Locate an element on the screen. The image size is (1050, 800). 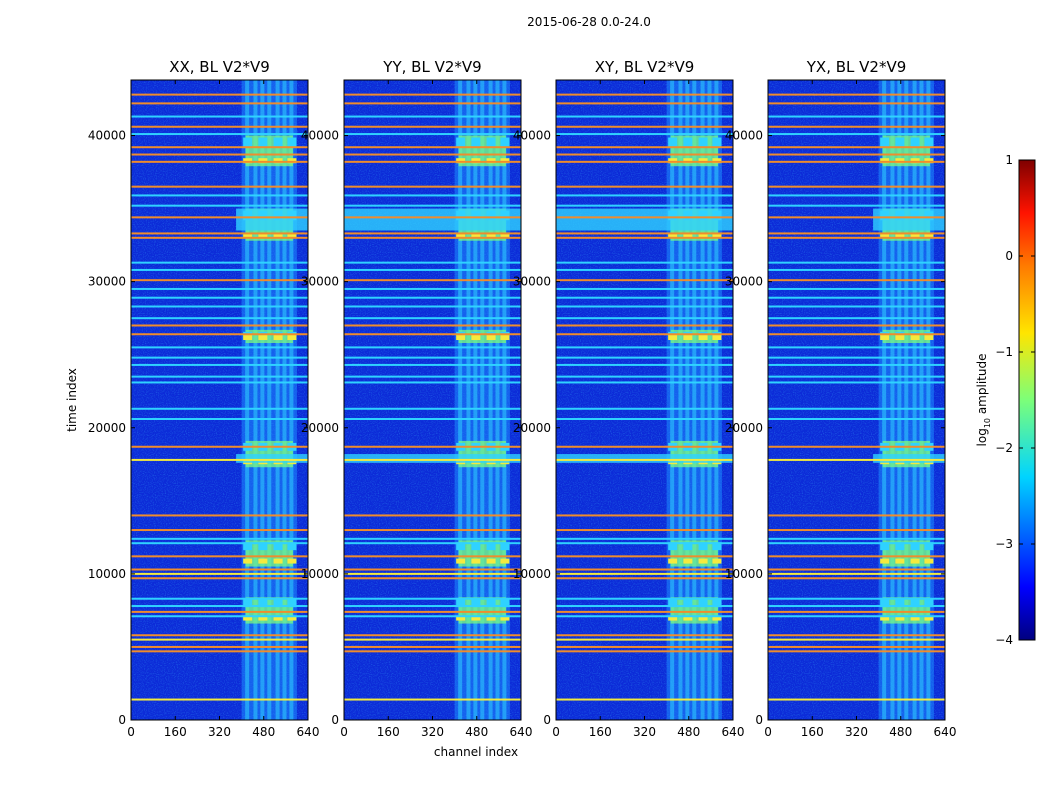
y-axis-label: time index is located at coordinates (72, 400).